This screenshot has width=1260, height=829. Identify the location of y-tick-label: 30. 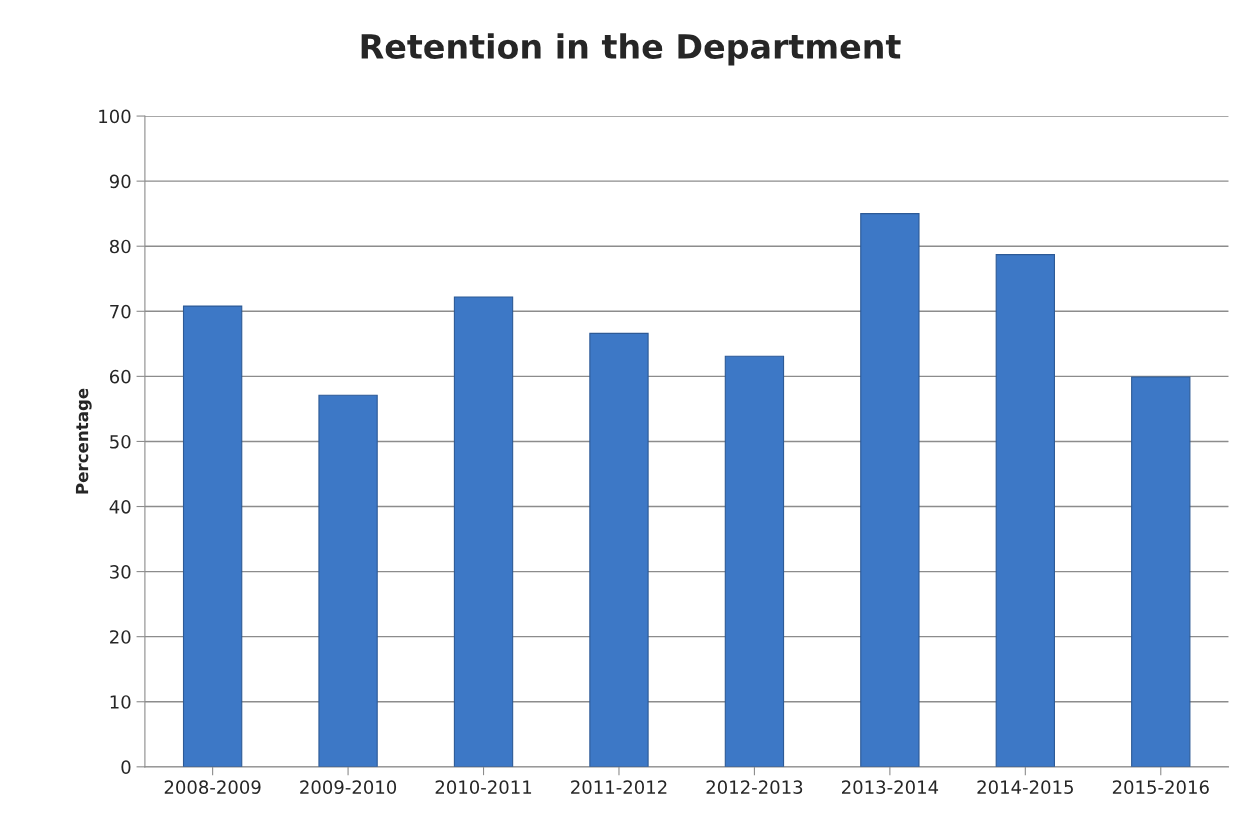
(120, 572).